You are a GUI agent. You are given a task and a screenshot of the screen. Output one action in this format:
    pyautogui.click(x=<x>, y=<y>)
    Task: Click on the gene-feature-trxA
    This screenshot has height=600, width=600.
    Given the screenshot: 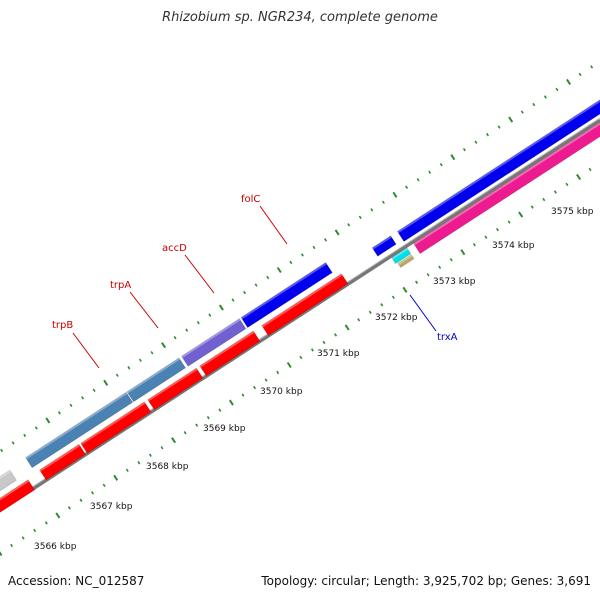 What is the action you would take?
    pyautogui.click(x=401, y=256)
    